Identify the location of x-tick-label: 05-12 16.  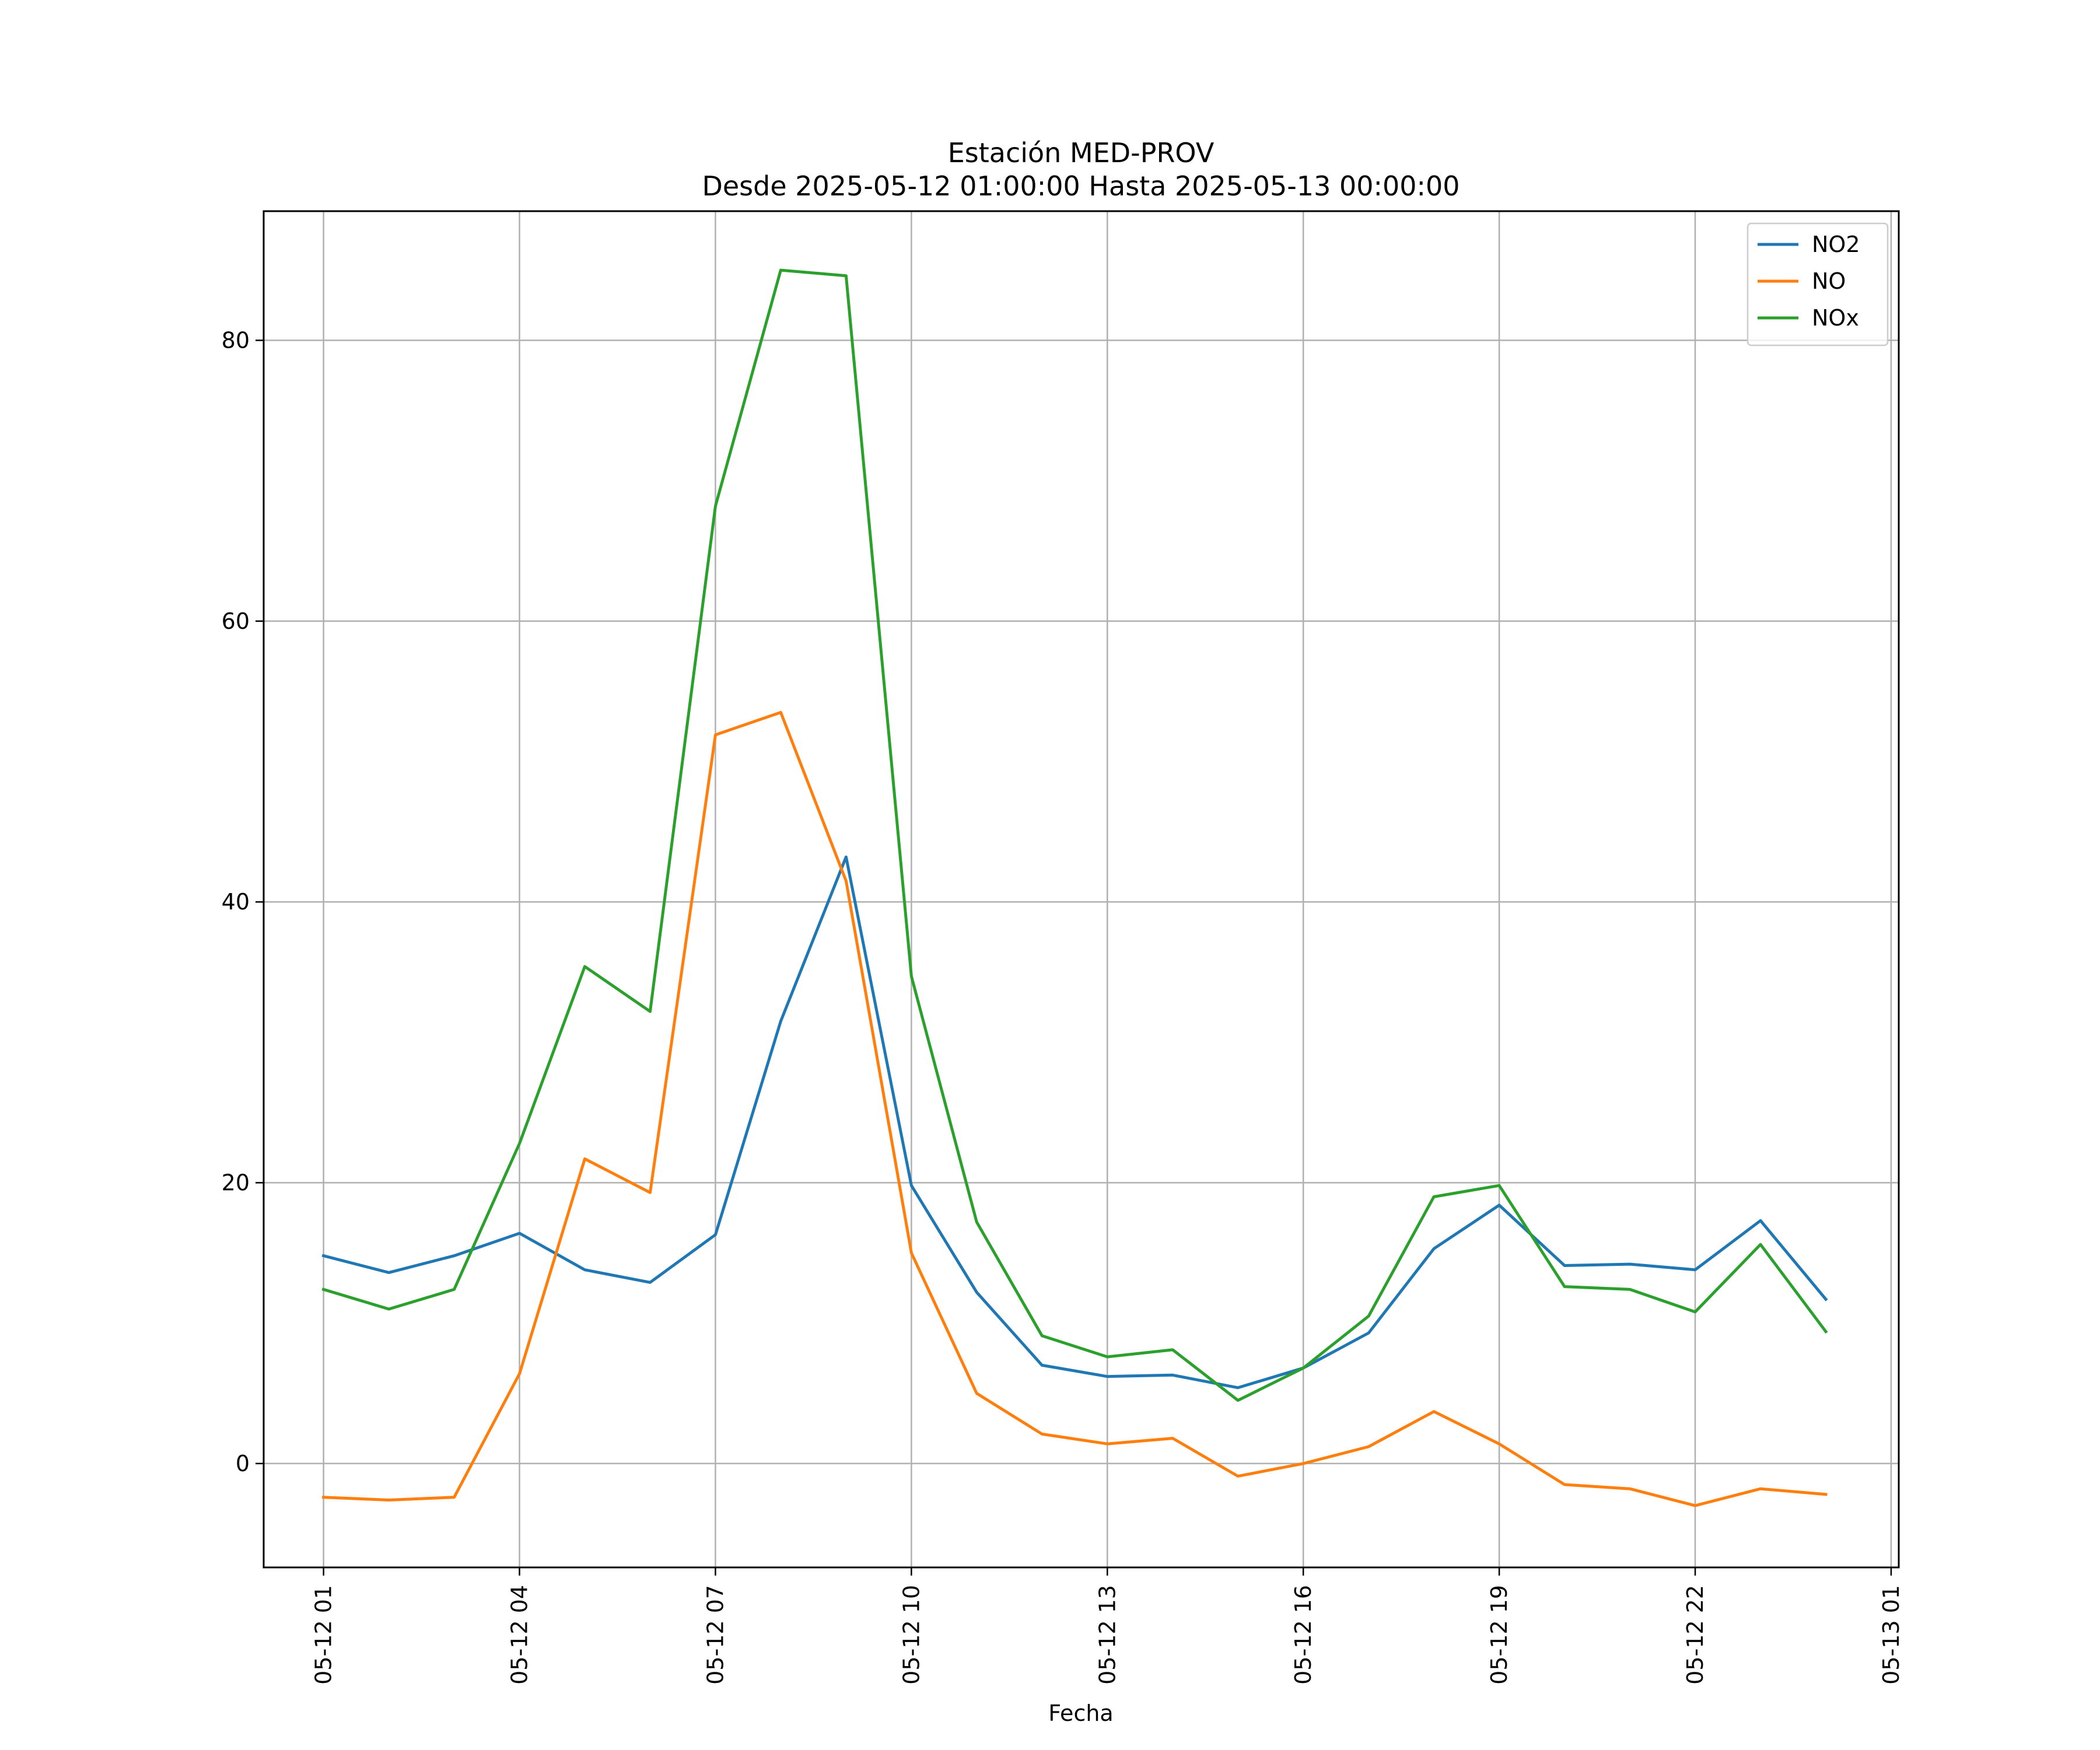
(1303, 1635).